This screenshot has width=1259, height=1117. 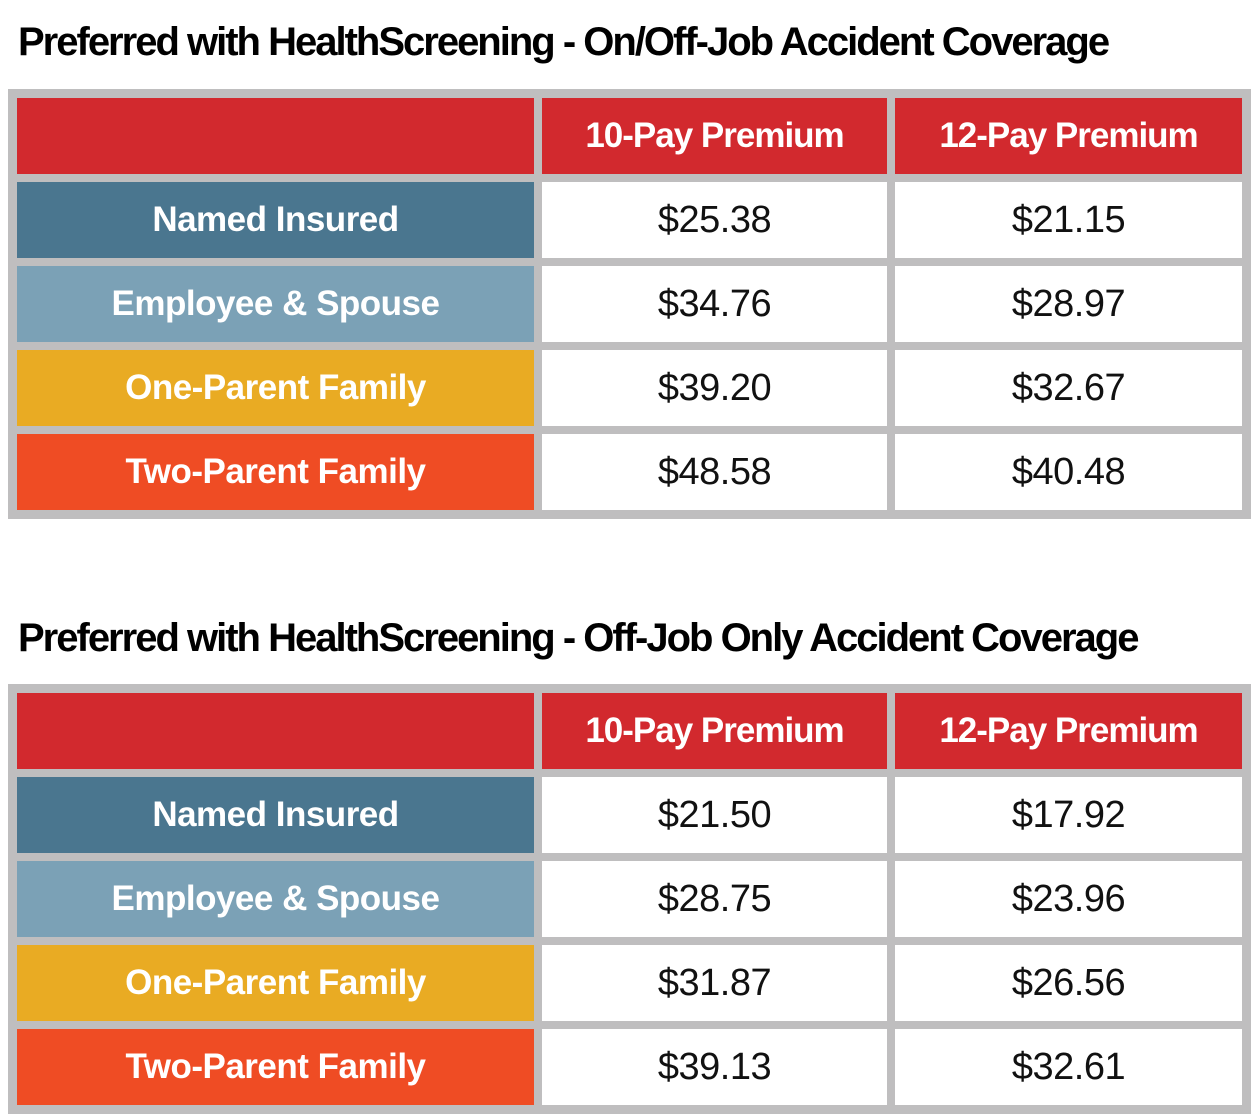 What do you see at coordinates (714, 472) in the screenshot?
I see `premium-value-cell: $48.58` at bounding box center [714, 472].